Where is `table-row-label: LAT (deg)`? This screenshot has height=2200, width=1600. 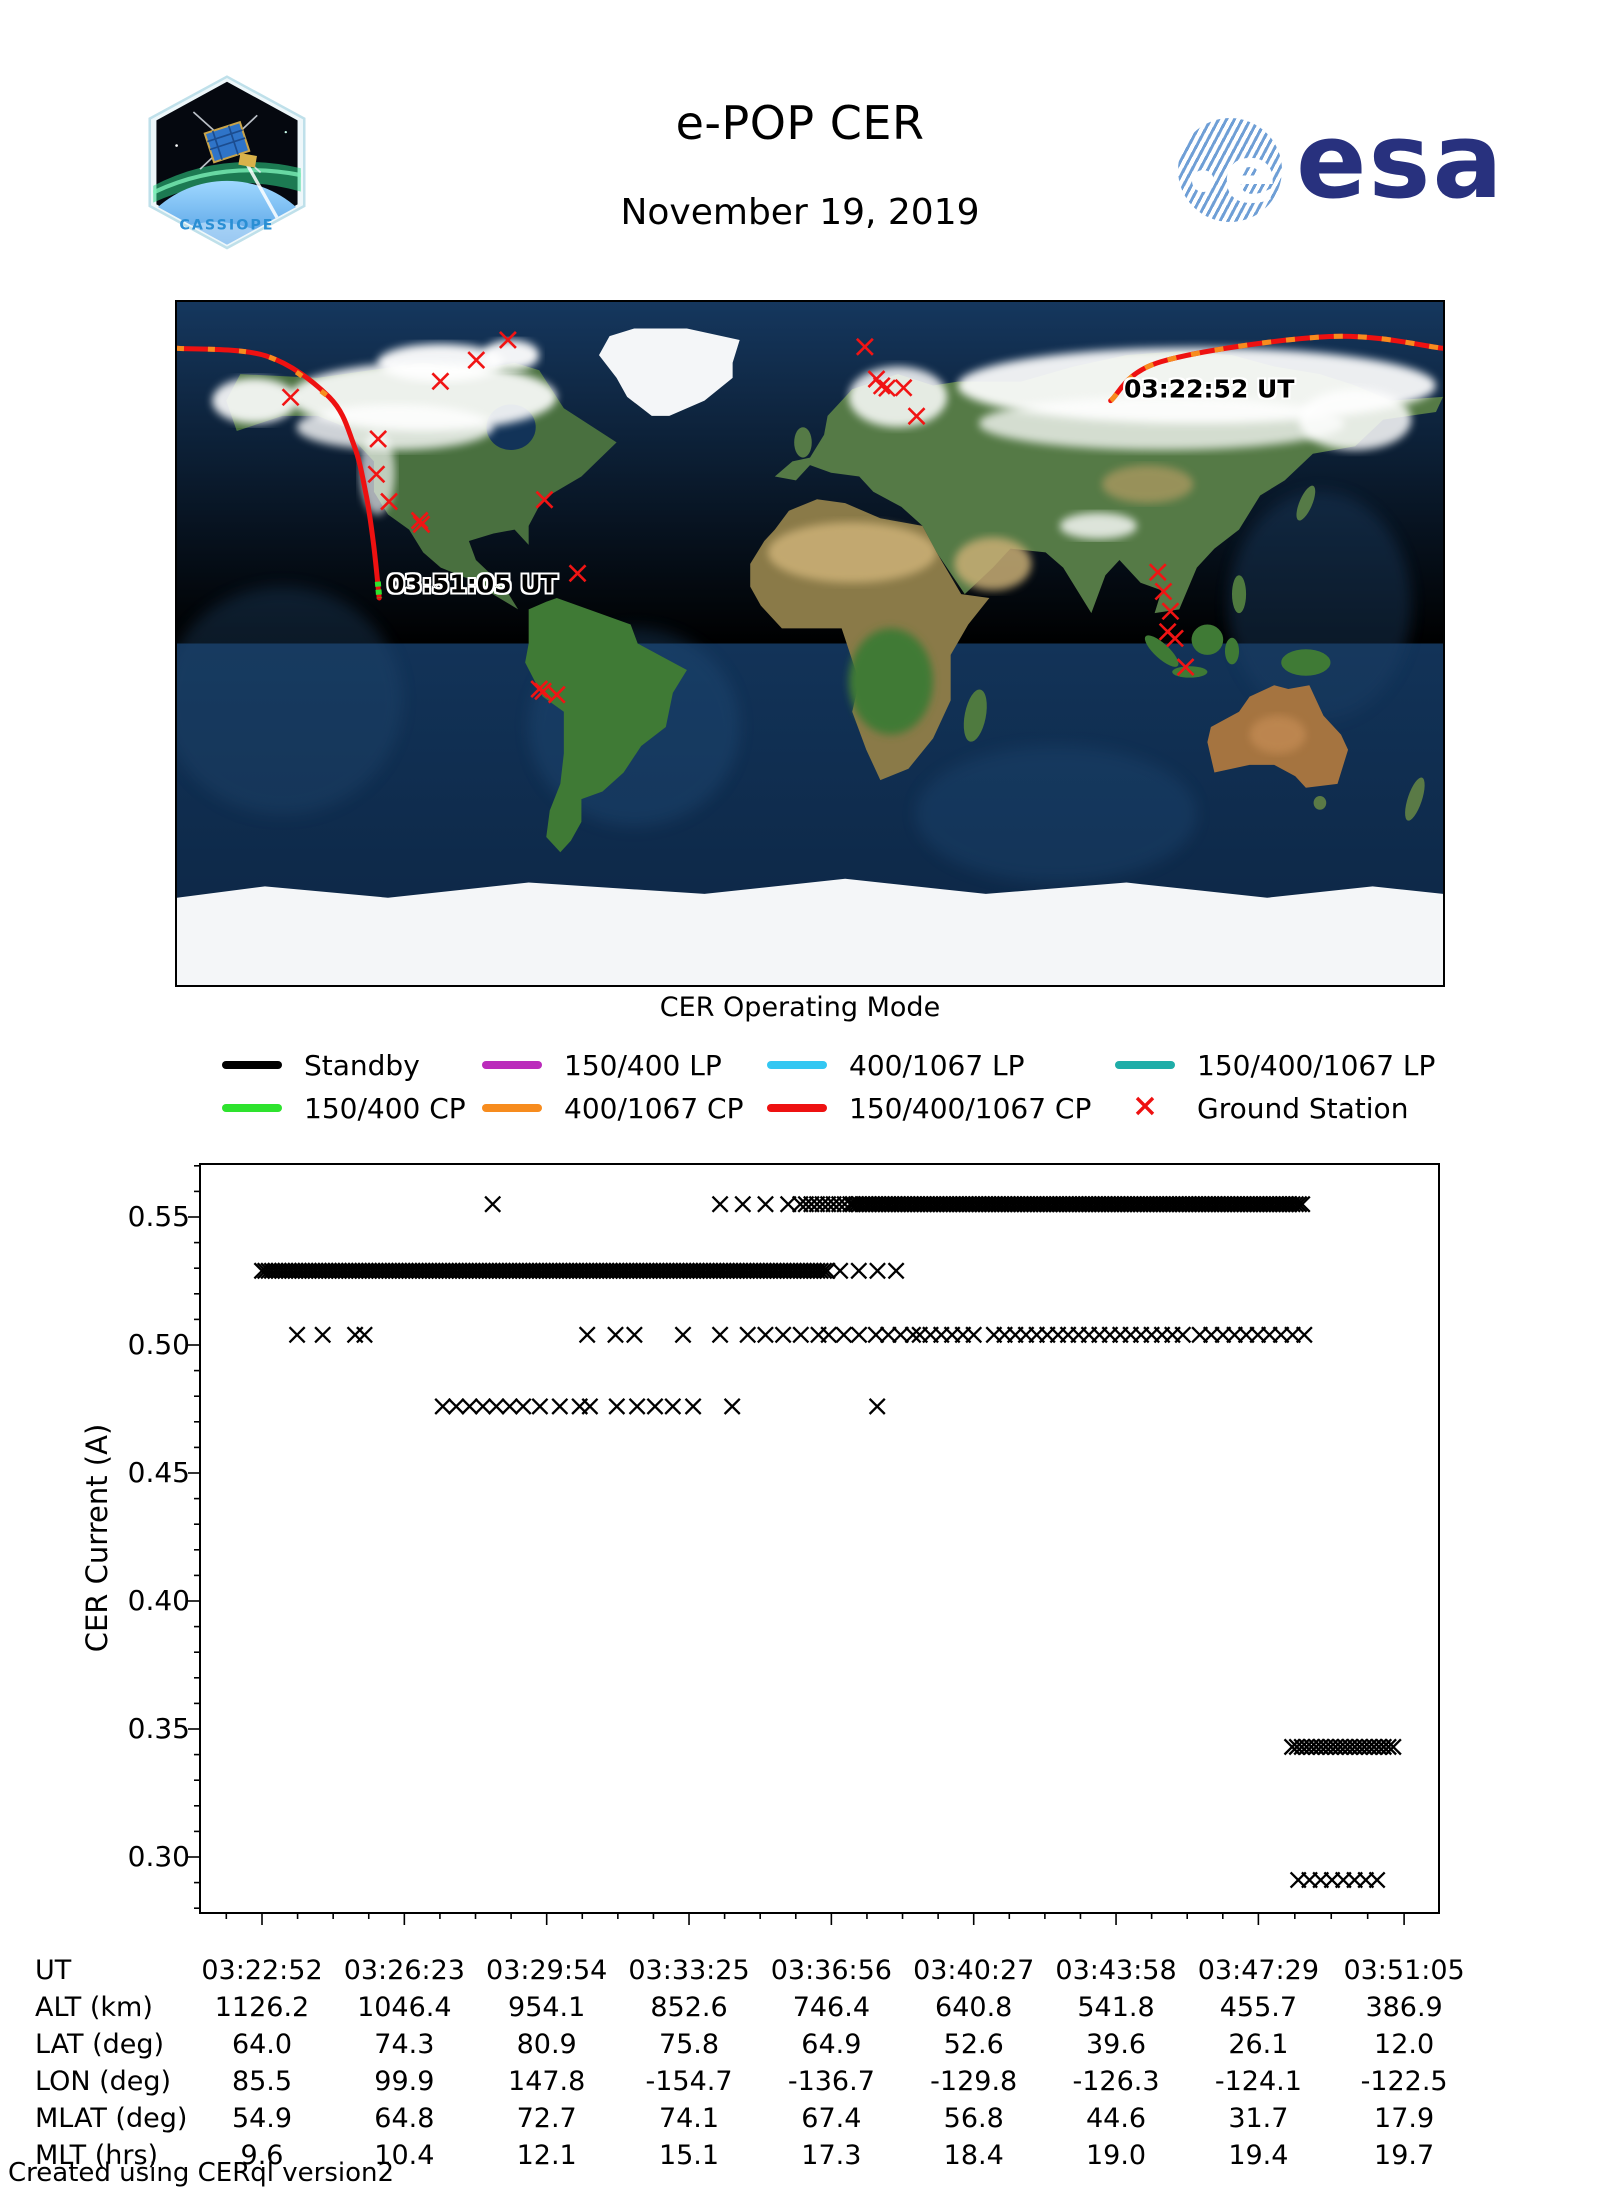 table-row-label: LAT (deg) is located at coordinates (100, 2044).